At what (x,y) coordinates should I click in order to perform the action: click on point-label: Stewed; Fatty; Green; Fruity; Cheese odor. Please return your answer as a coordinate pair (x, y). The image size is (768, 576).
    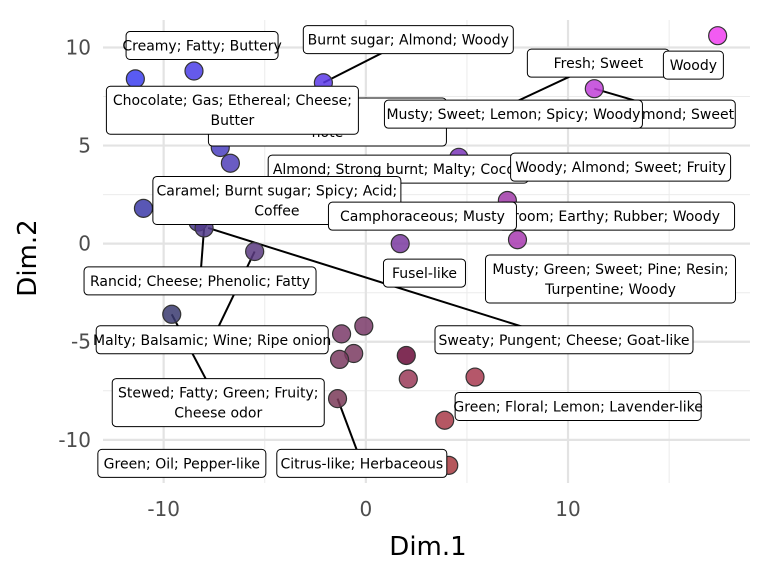
    Looking at the image, I should click on (218, 403).